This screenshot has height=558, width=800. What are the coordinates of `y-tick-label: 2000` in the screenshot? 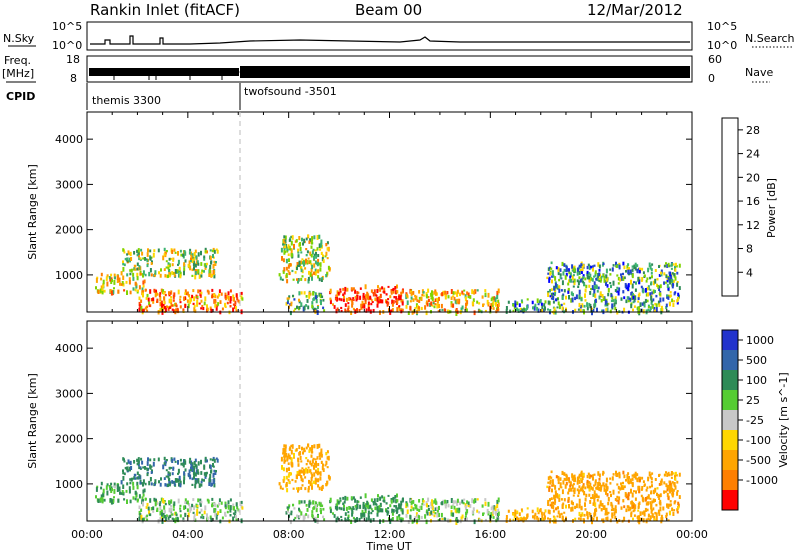 It's located at (69, 439).